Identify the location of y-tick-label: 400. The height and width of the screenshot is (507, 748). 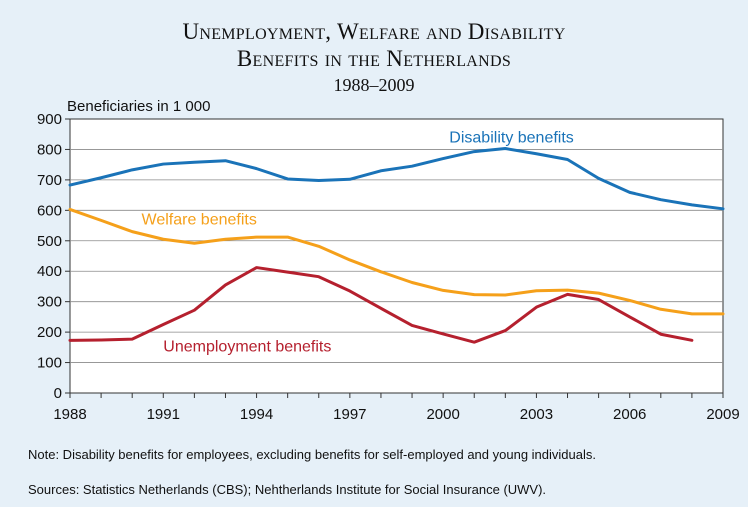
(49, 271).